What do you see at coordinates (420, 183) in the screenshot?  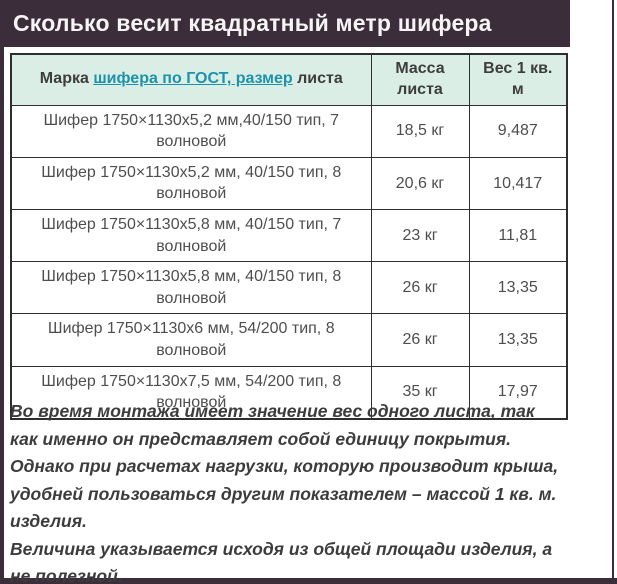 I see `mass-cell: 20,6 кг` at bounding box center [420, 183].